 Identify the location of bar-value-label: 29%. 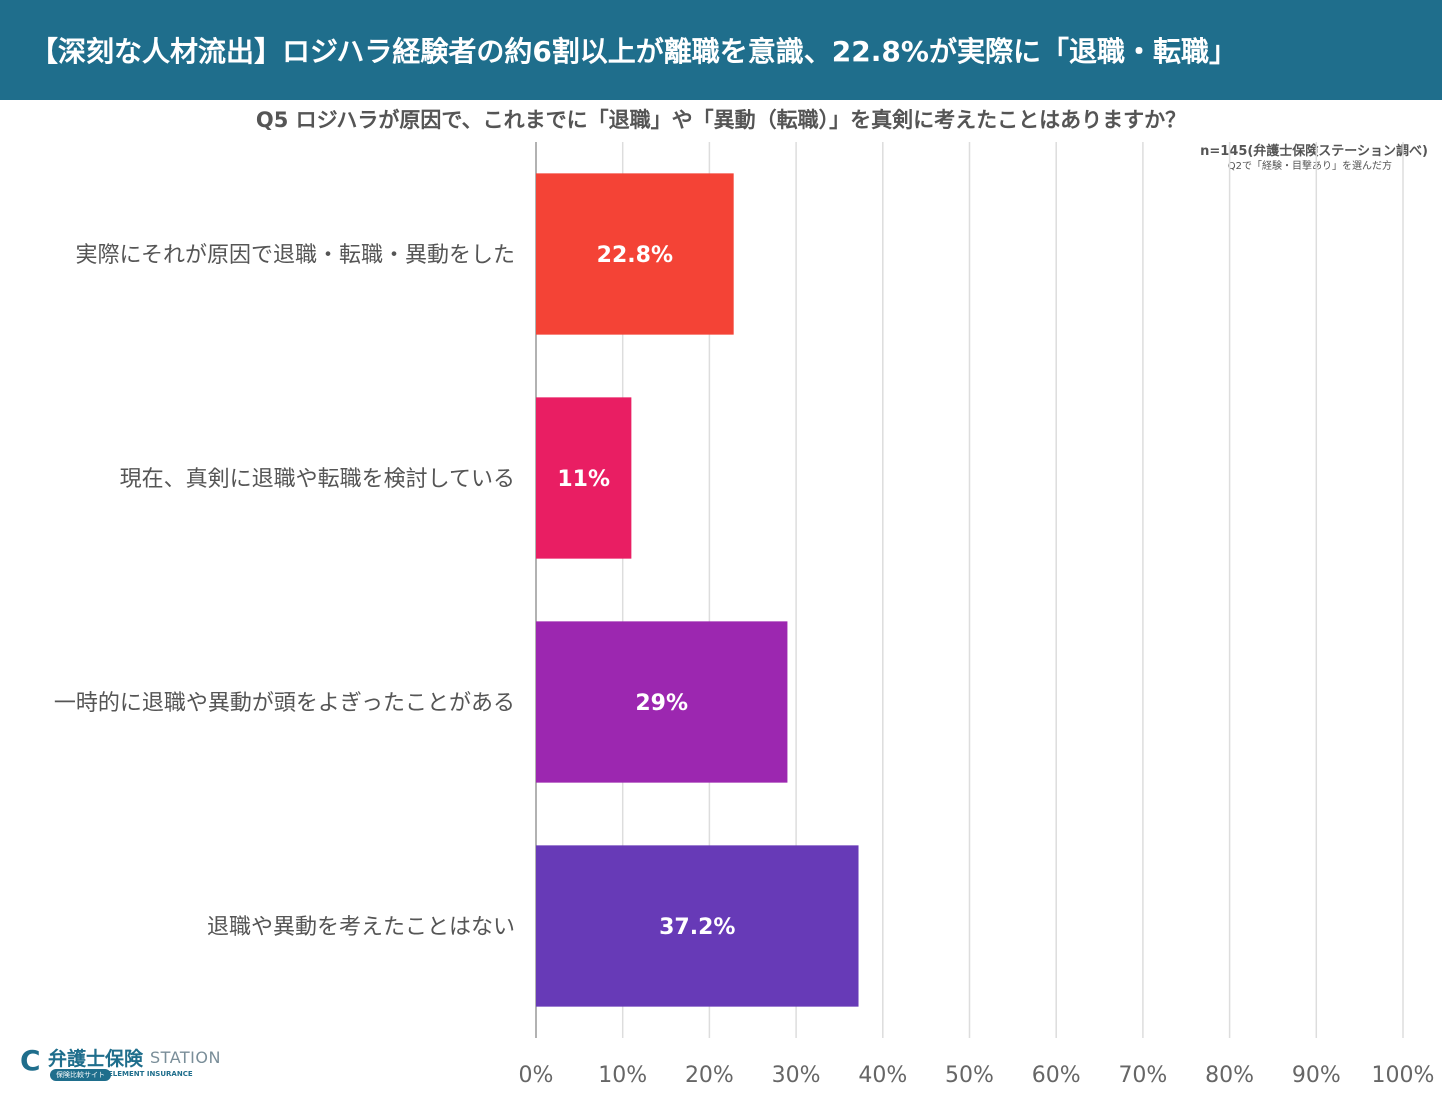
(661, 703).